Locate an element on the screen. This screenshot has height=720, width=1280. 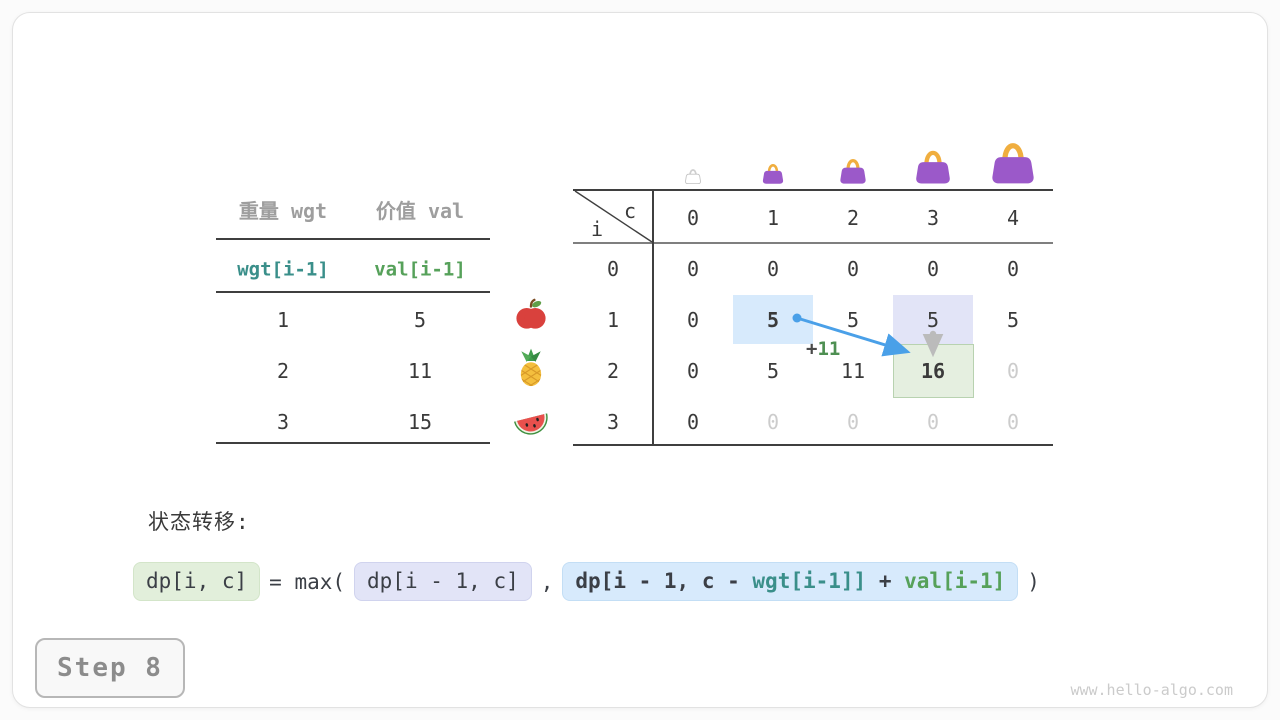
dp-col-header: 3 is located at coordinates (933, 218).